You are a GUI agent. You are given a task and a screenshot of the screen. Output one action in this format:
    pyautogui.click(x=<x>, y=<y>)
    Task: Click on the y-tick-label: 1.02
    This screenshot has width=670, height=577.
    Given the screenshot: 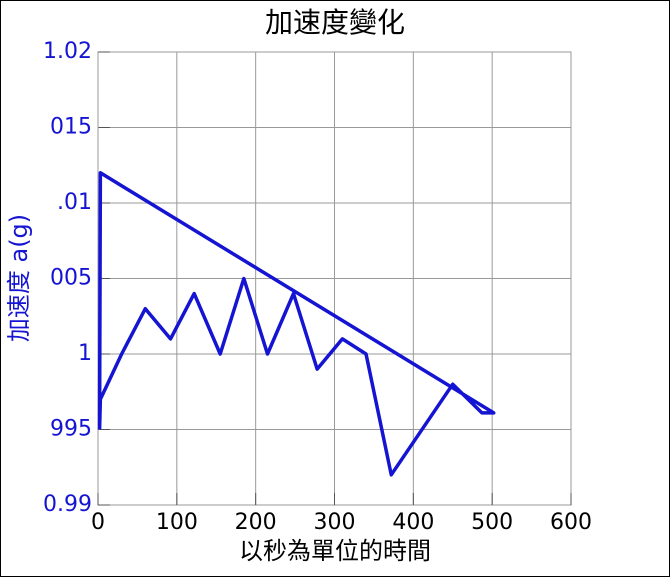 What is the action you would take?
    pyautogui.click(x=67, y=51)
    